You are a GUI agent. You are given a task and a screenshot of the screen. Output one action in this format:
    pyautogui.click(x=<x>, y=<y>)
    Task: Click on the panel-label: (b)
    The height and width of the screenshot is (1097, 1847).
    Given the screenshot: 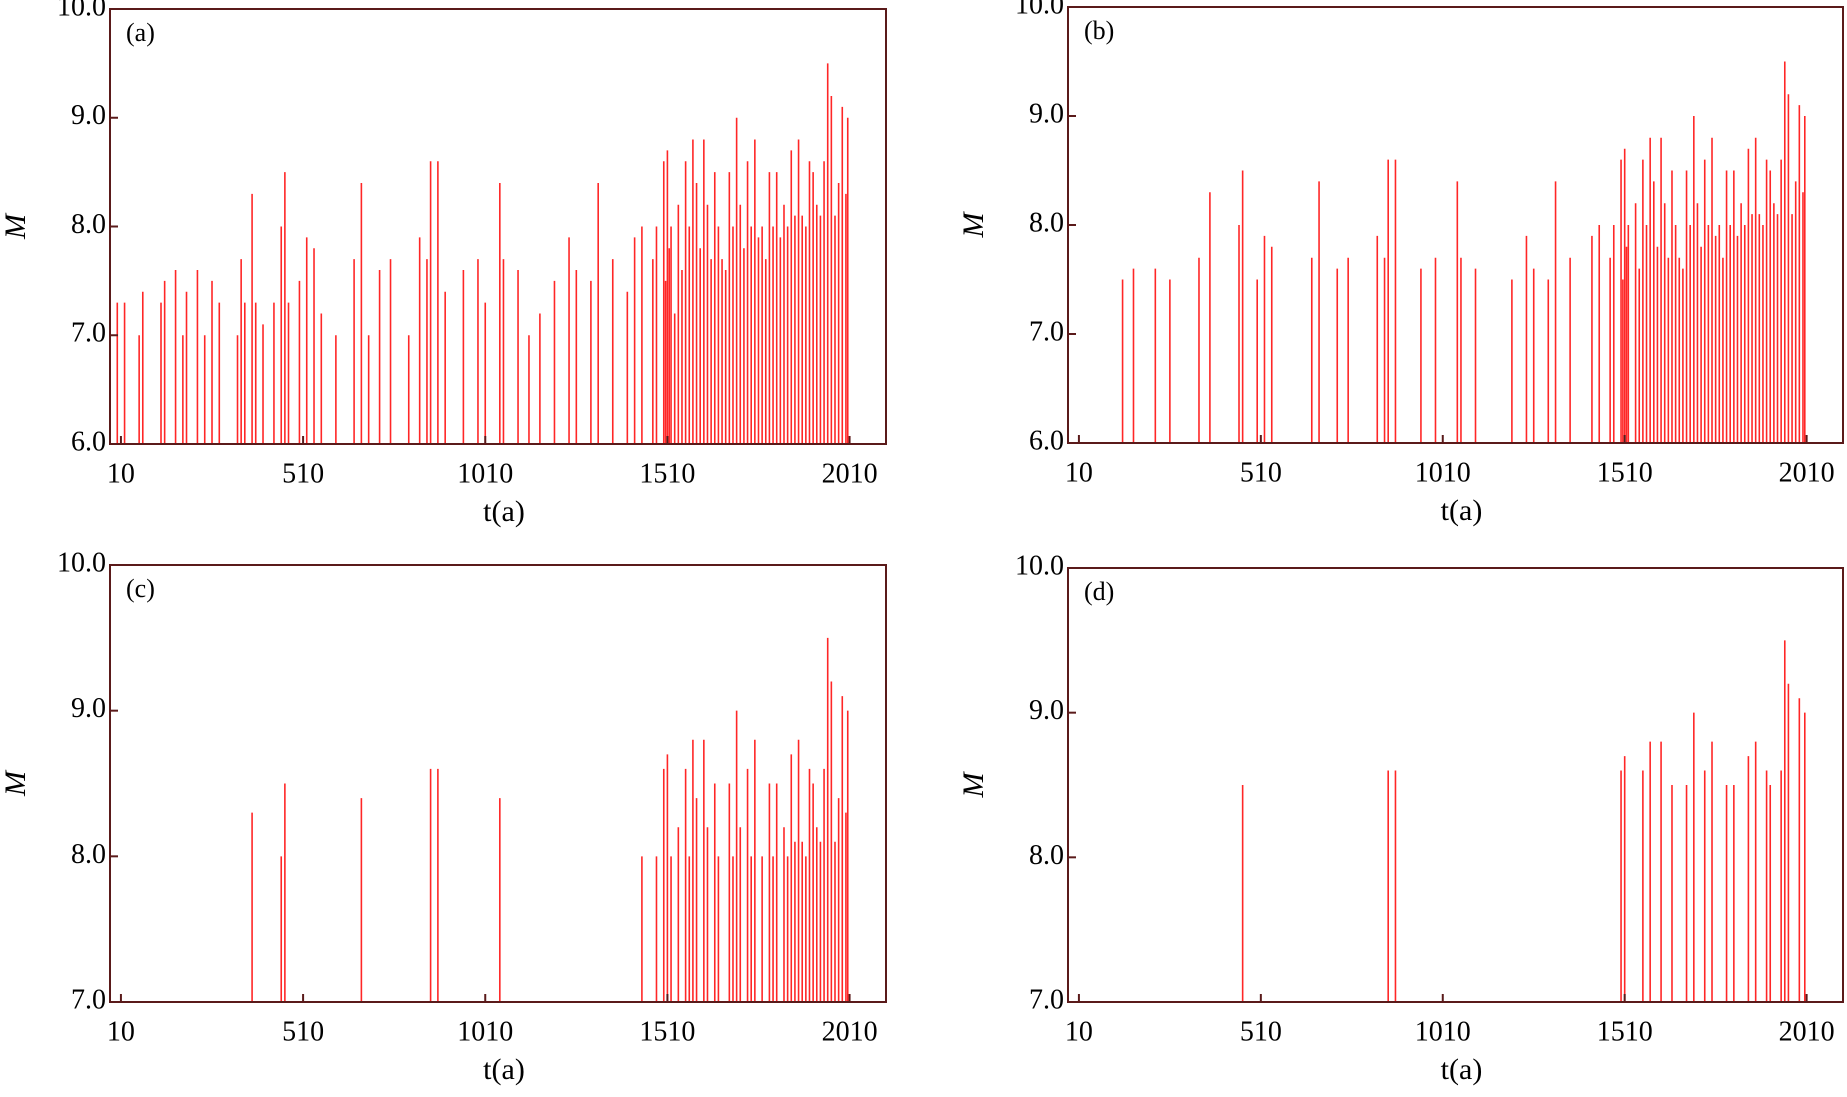 What is the action you would take?
    pyautogui.click(x=1099, y=30)
    